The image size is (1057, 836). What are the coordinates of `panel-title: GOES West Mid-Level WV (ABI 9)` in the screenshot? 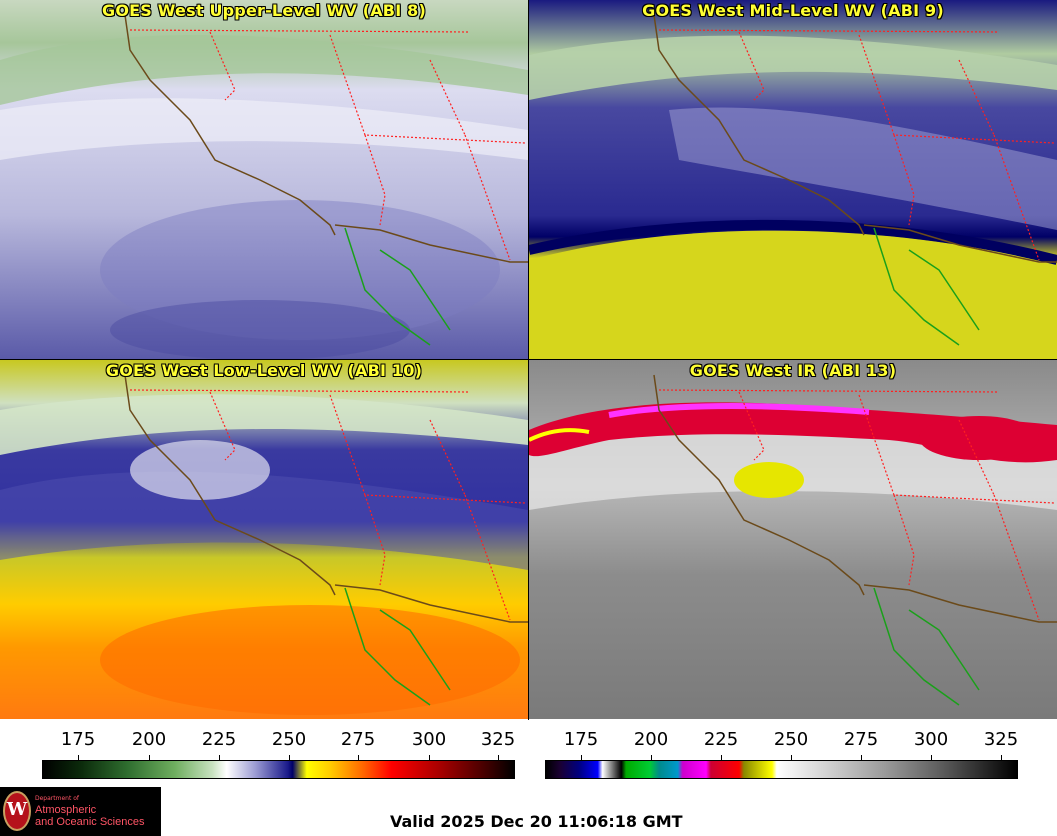 It's located at (793, 10).